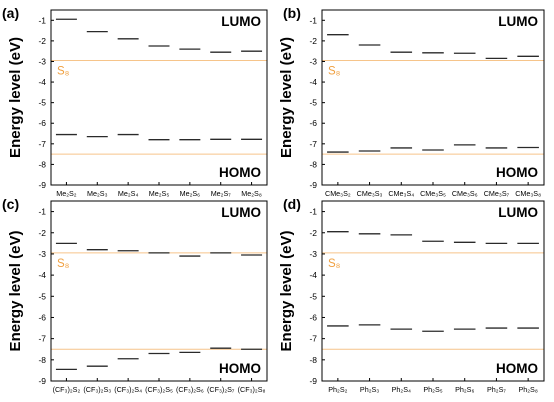 The height and width of the screenshot is (402, 554). What do you see at coordinates (338, 193) in the screenshot?
I see `x-tick-label: CMe₃S₂` at bounding box center [338, 193].